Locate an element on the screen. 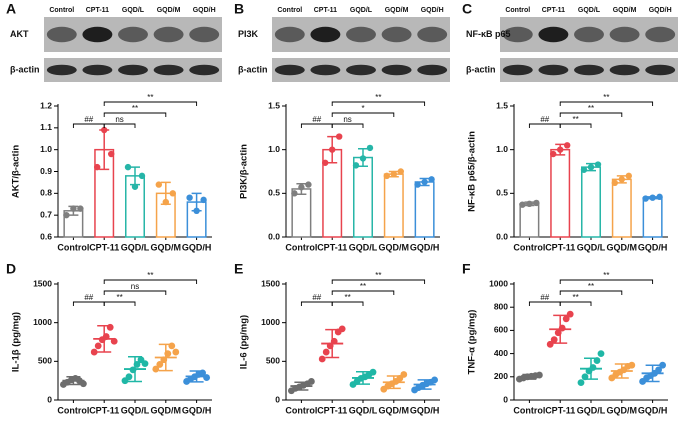  y-tick-label: 1000 is located at coordinates (498, 283).